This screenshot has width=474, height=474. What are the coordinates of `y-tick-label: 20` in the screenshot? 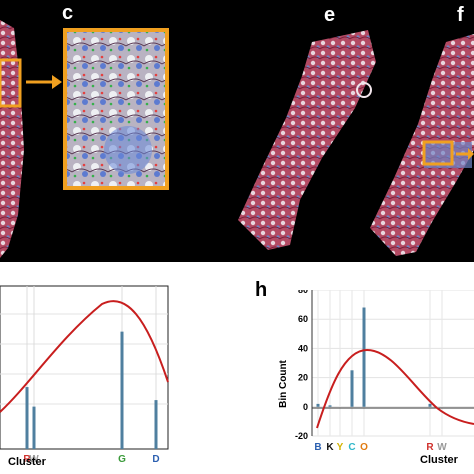 It's located at (303, 378).